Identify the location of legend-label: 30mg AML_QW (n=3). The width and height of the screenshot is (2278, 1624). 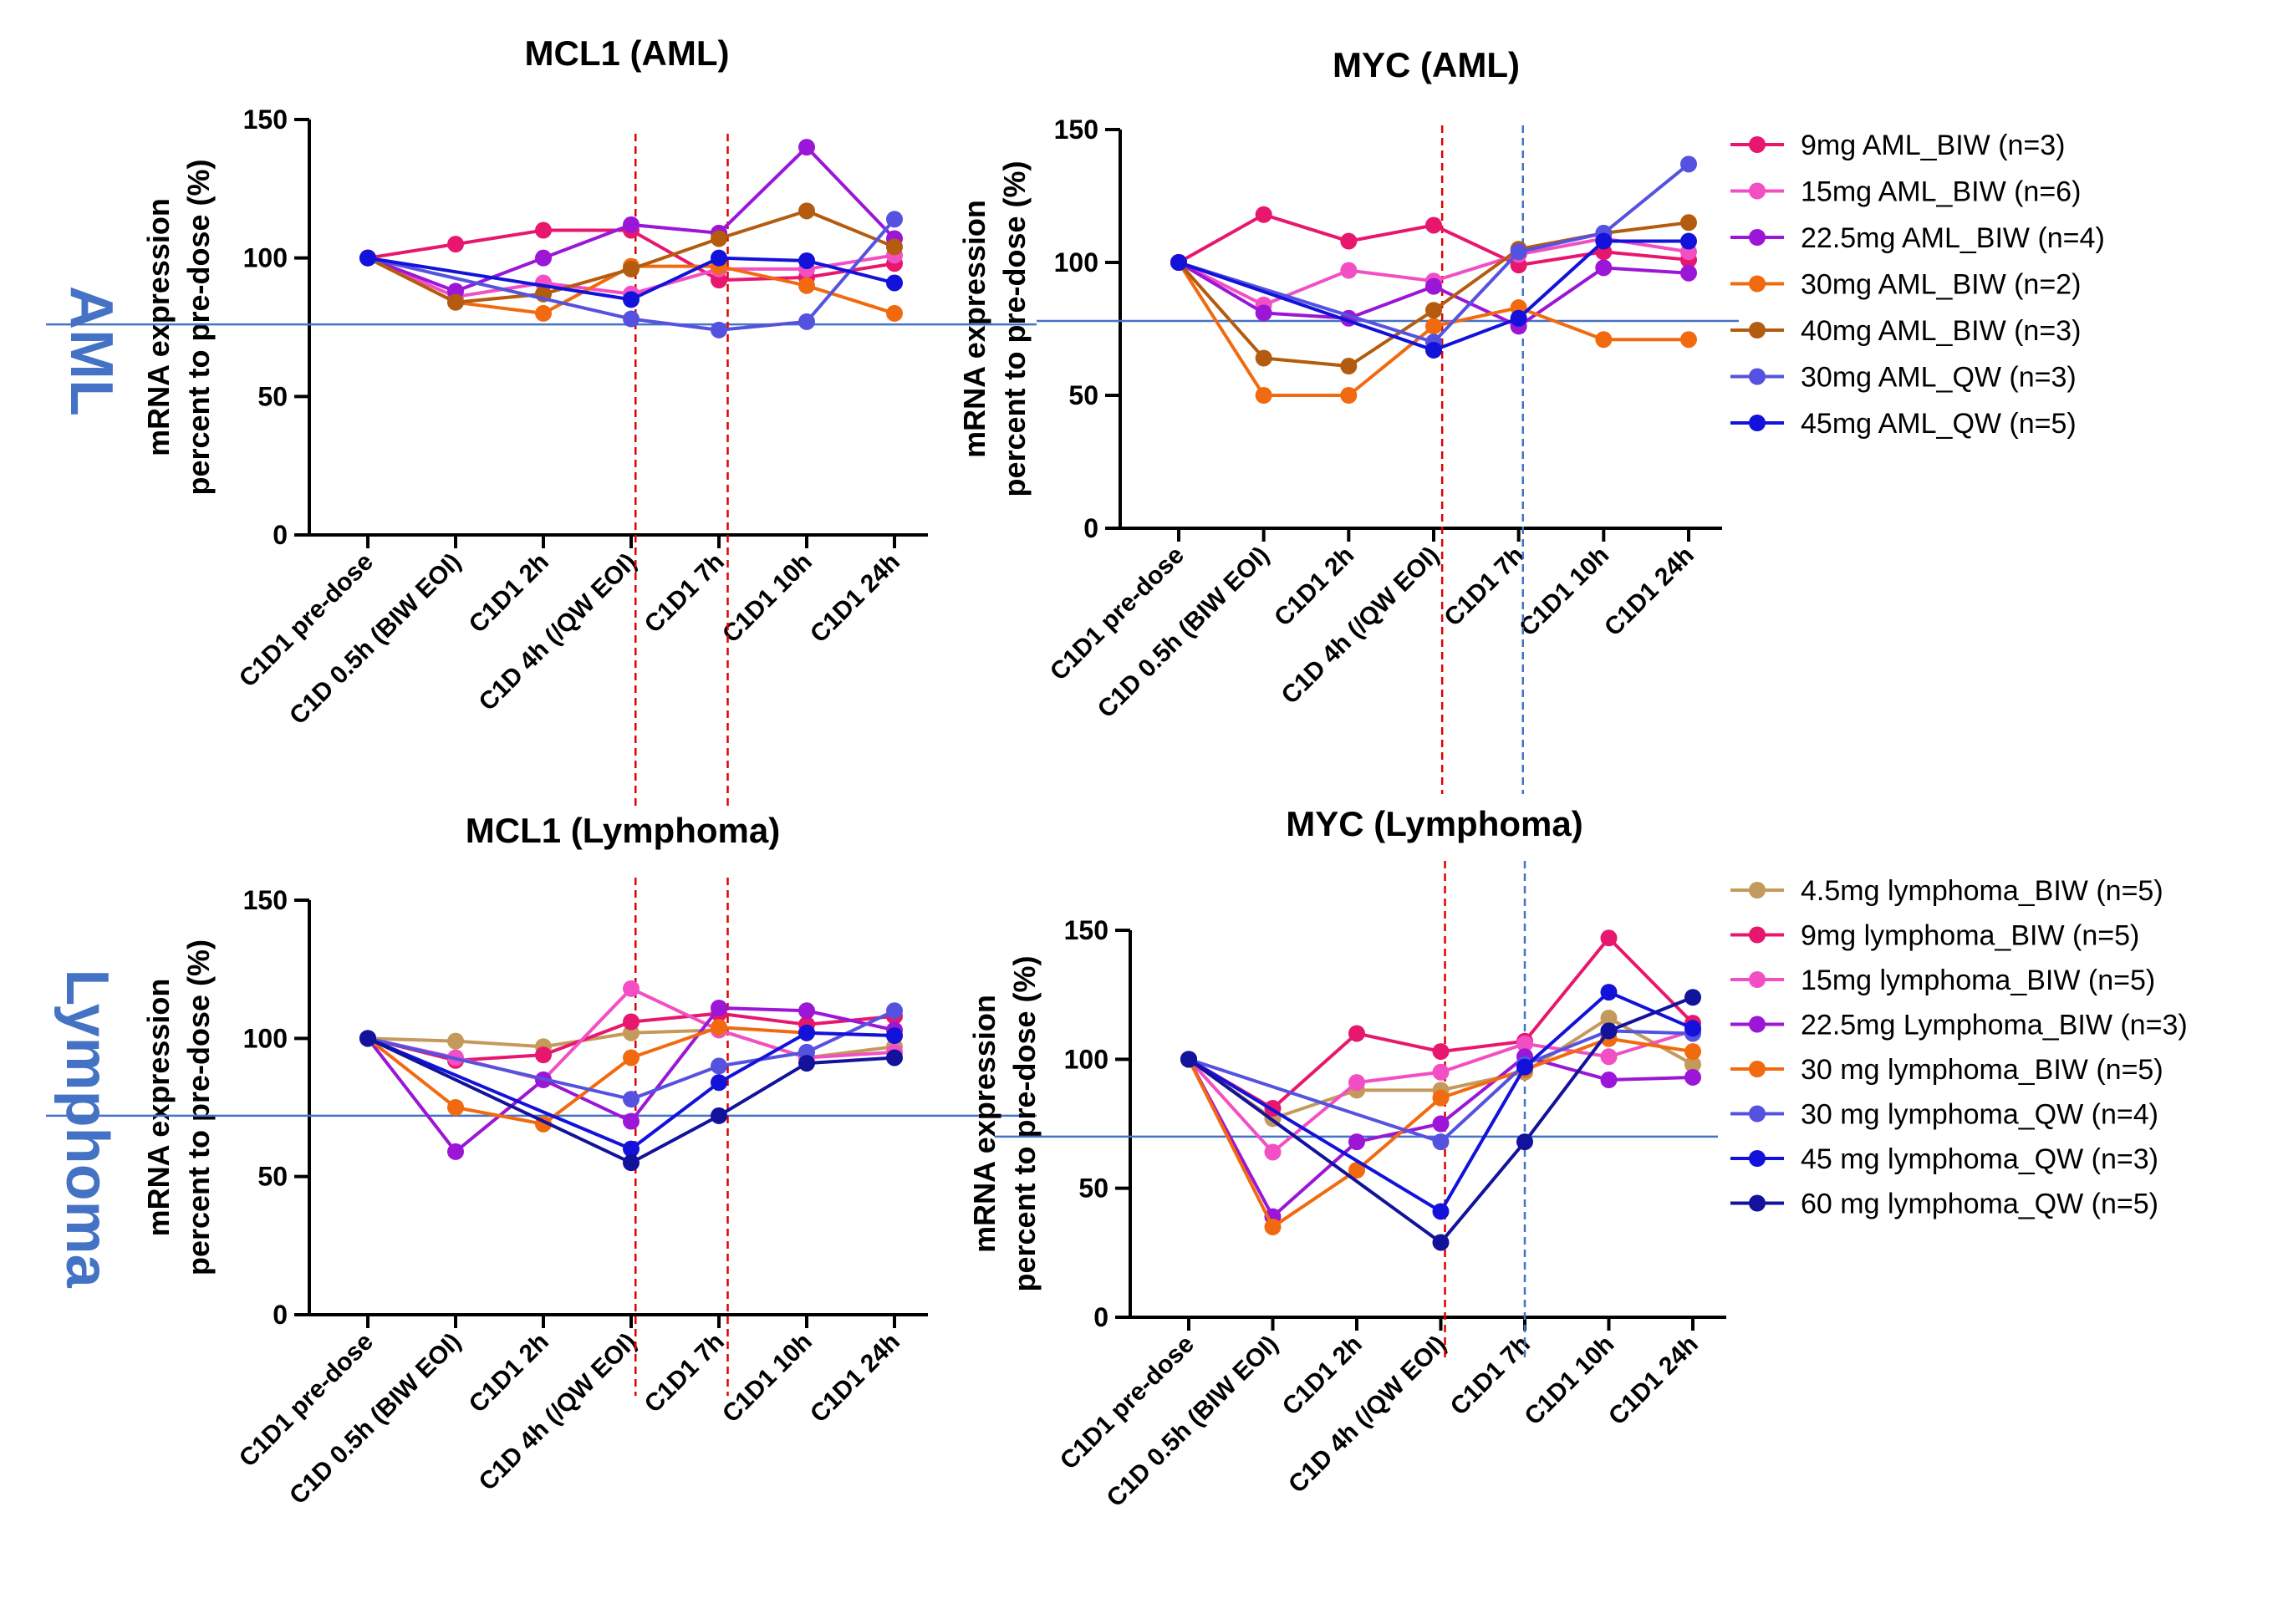
(1939, 378).